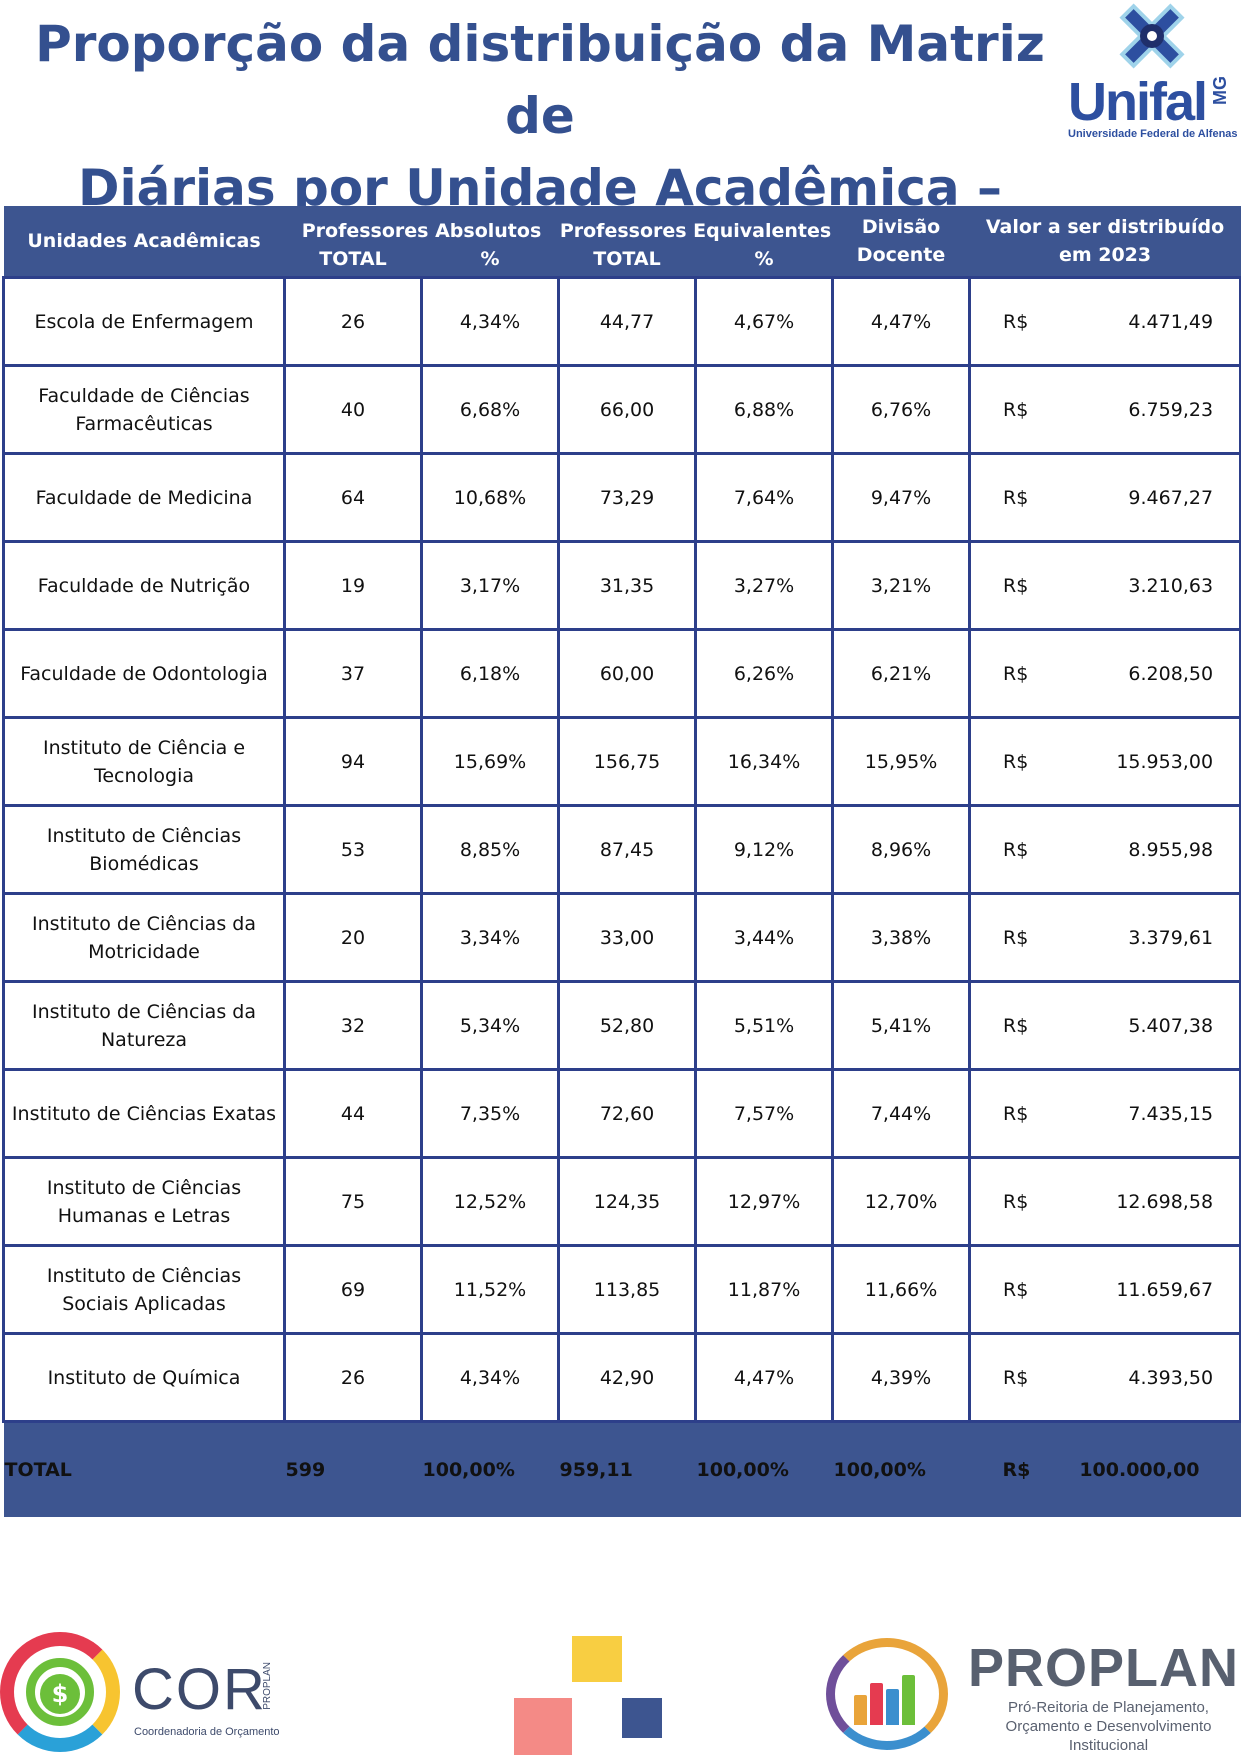 Image resolution: width=1241 pixels, height=1757 pixels. What do you see at coordinates (490, 409) in the screenshot?
I see `abs-percent-cell: 6,68%` at bounding box center [490, 409].